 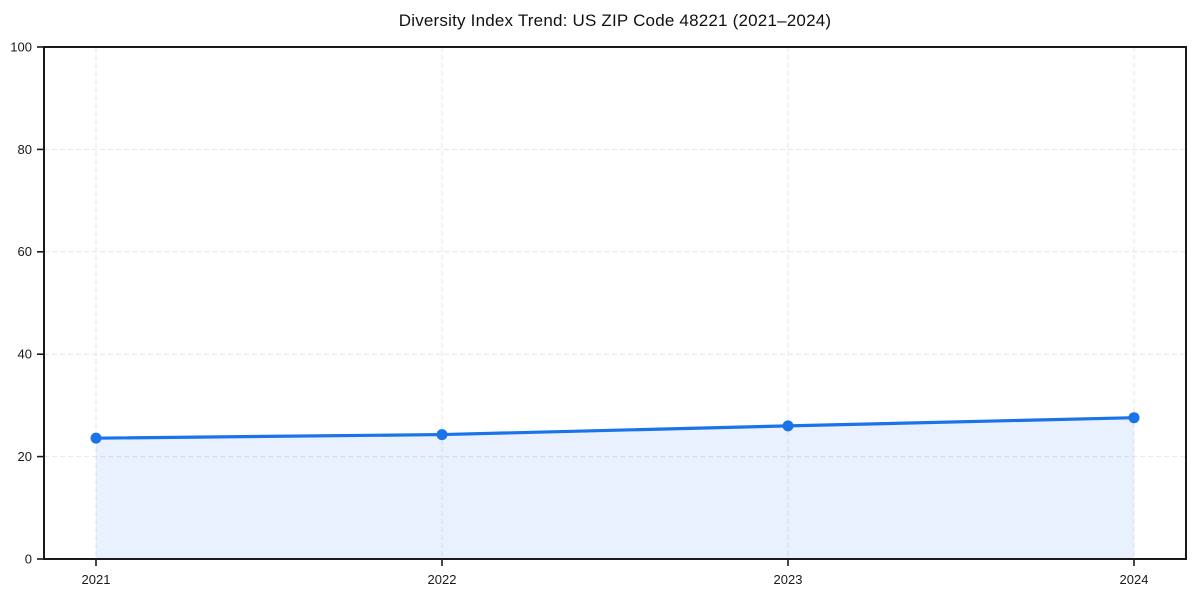 What do you see at coordinates (442, 579) in the screenshot?
I see `x-tick-label: 2022` at bounding box center [442, 579].